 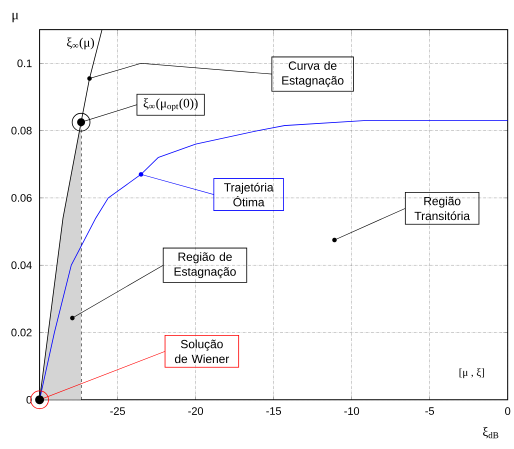 I want to click on y-tick-label: 0.1, so click(x=24, y=63).